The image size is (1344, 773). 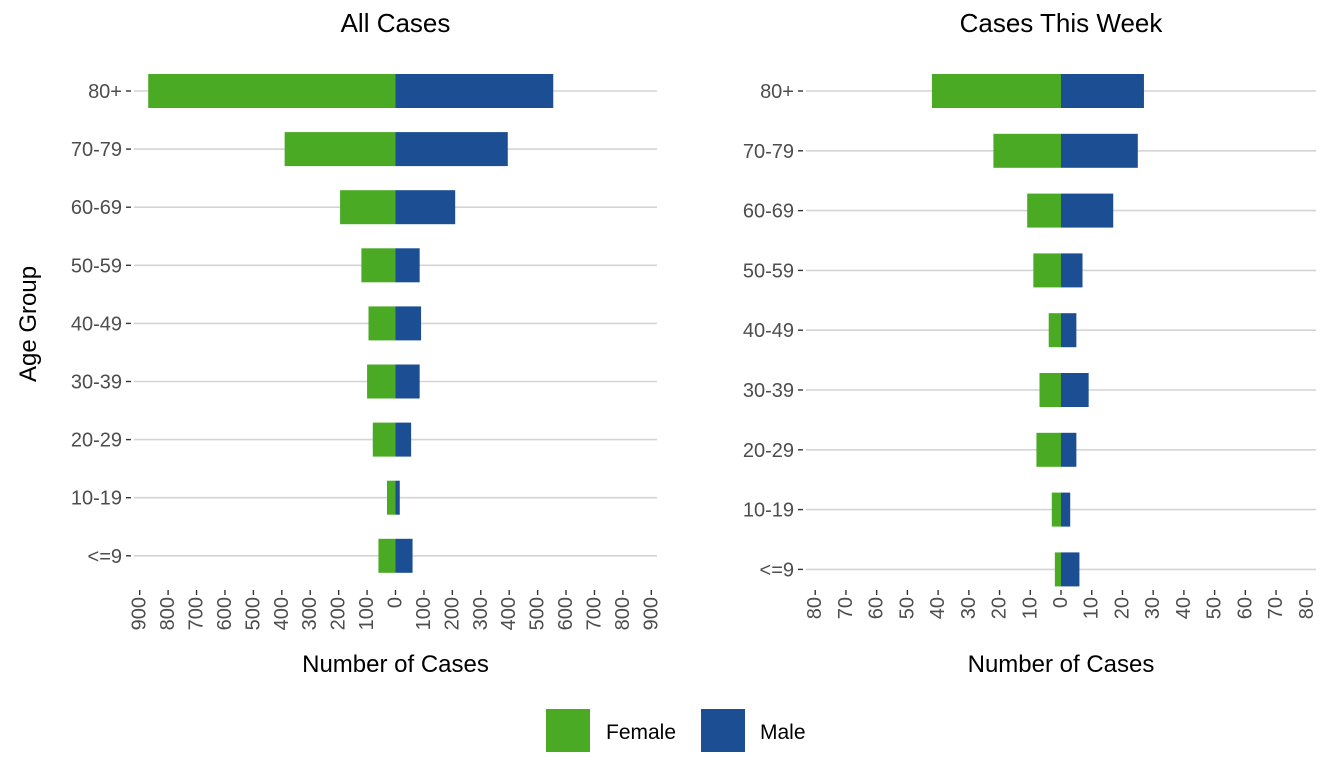 What do you see at coordinates (1062, 23) in the screenshot?
I see `panel-title: Cases This Week` at bounding box center [1062, 23].